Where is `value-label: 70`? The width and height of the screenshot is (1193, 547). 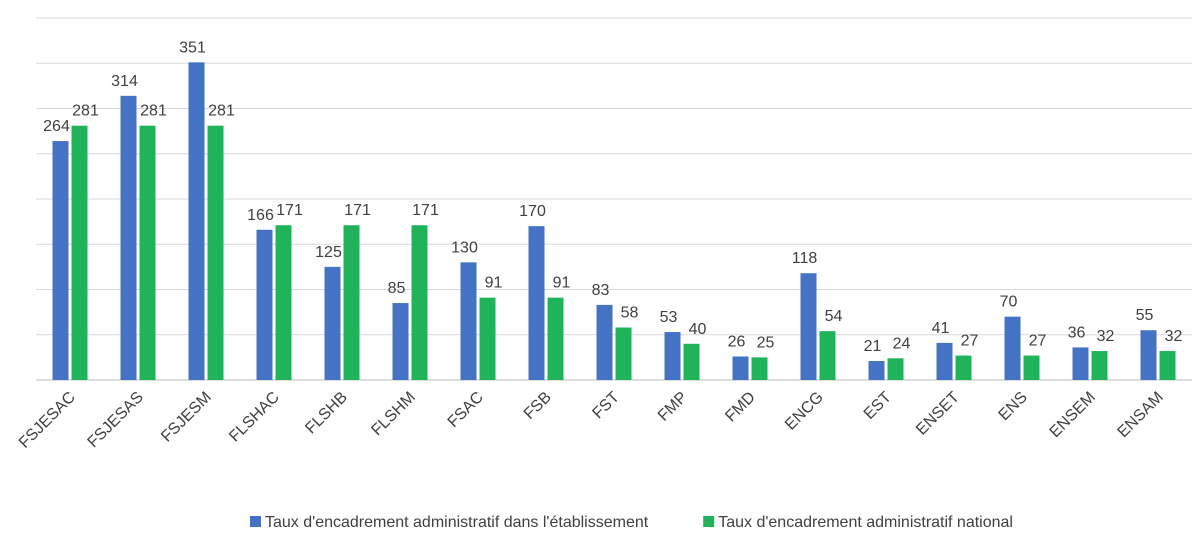
value-label: 70 is located at coordinates (1009, 302).